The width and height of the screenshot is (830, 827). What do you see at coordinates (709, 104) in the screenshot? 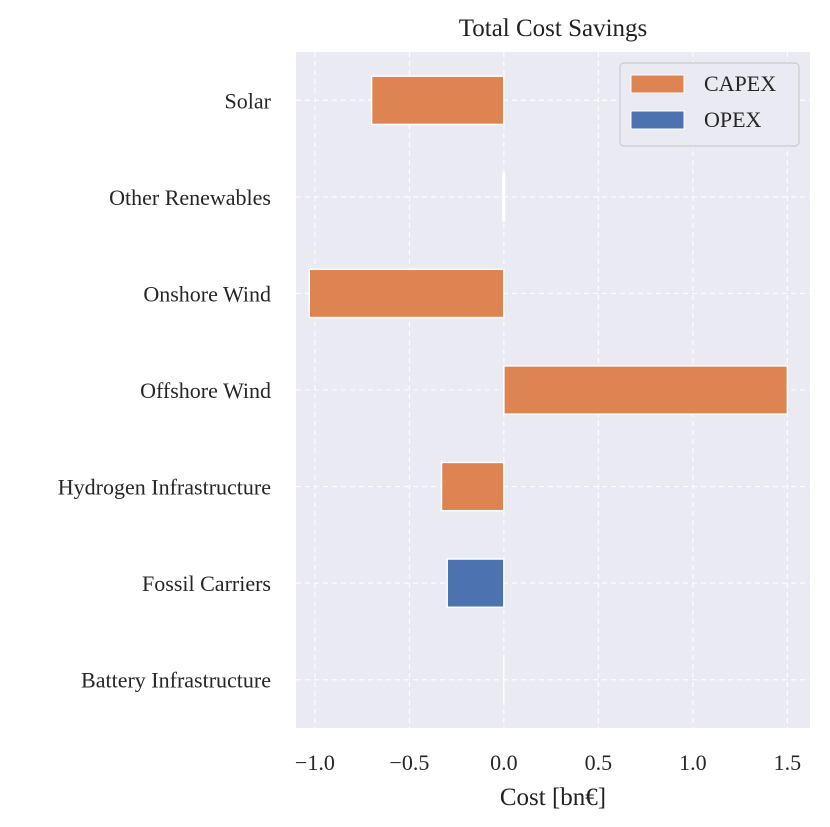
I see `legend: CAPEX OPEX` at bounding box center [709, 104].